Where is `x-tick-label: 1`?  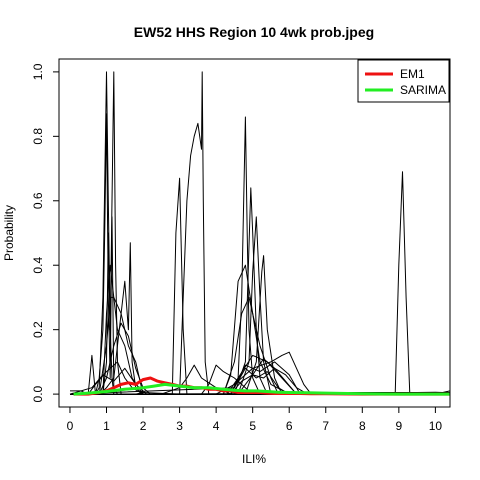 x-tick-label: 1 is located at coordinates (106, 426).